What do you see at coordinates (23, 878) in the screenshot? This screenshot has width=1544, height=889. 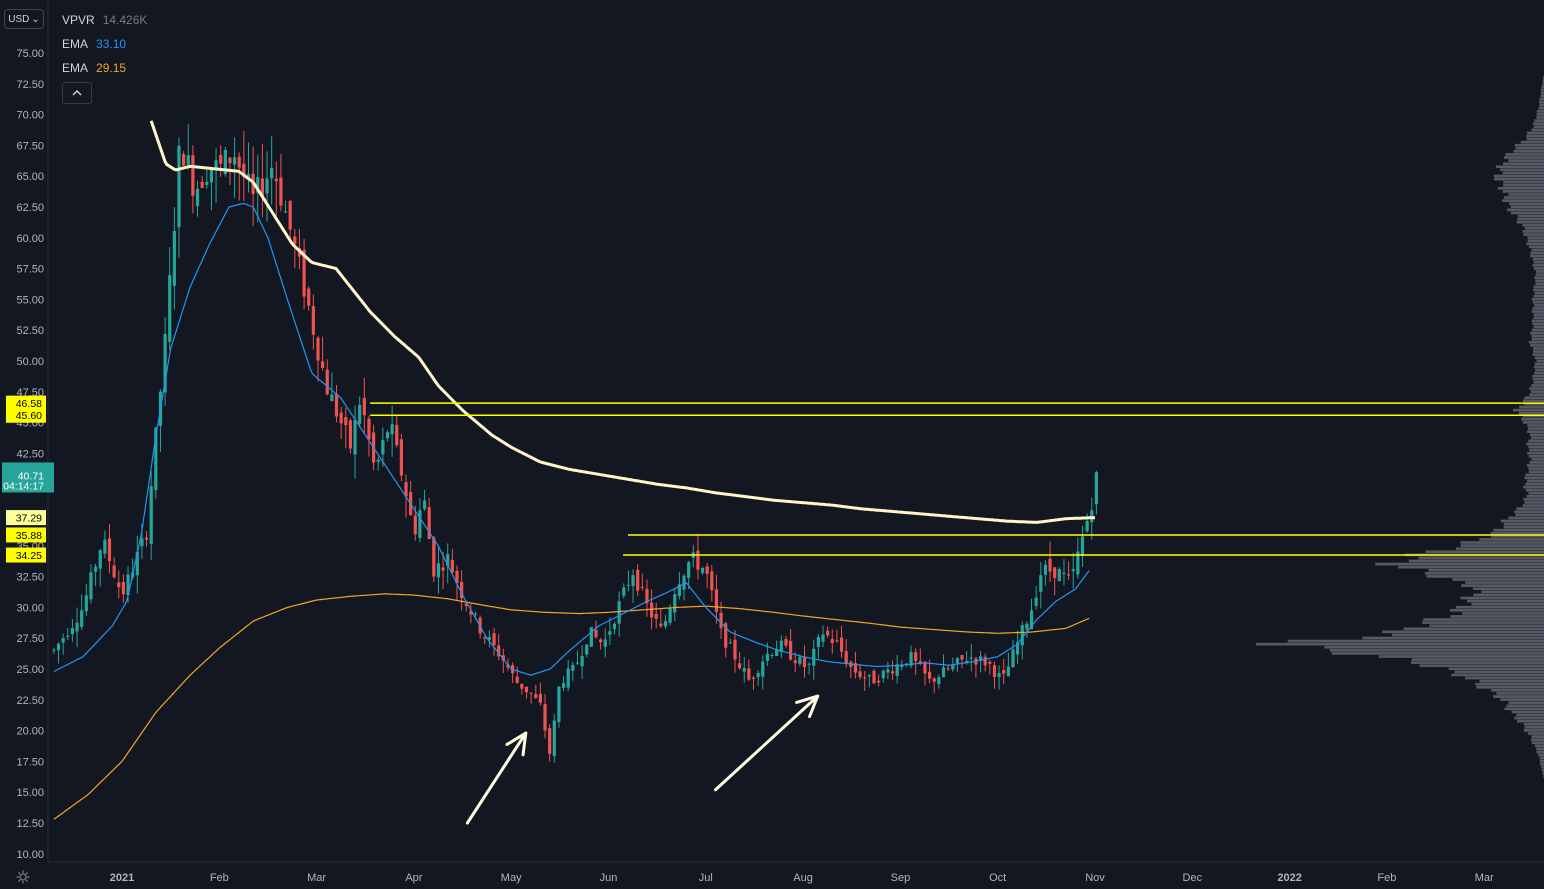 I see `gear-icon` at bounding box center [23, 878].